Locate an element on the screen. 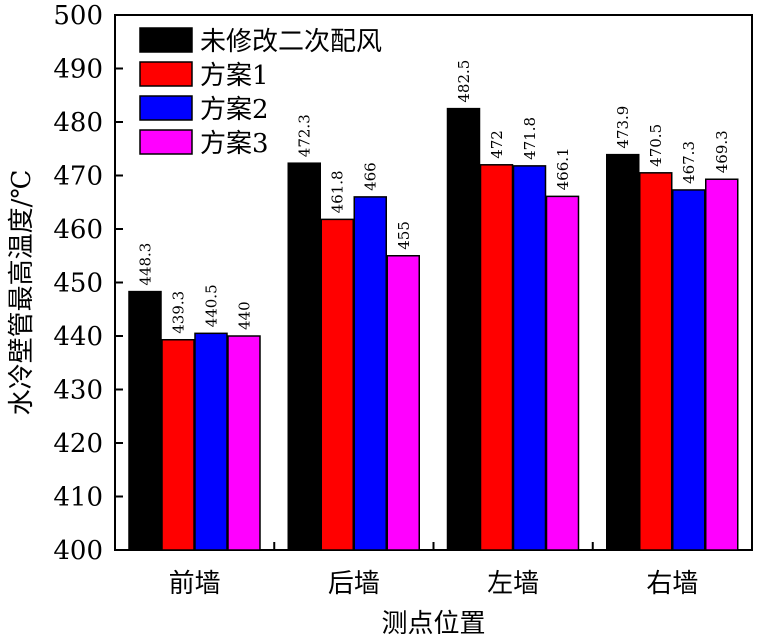 The image size is (772, 644). data-label: 482.5 is located at coordinates (464, 81).